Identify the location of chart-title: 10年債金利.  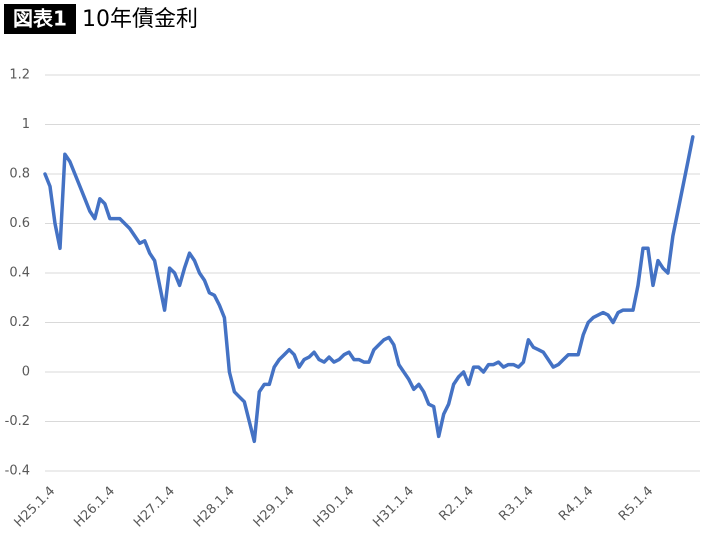
(140, 19).